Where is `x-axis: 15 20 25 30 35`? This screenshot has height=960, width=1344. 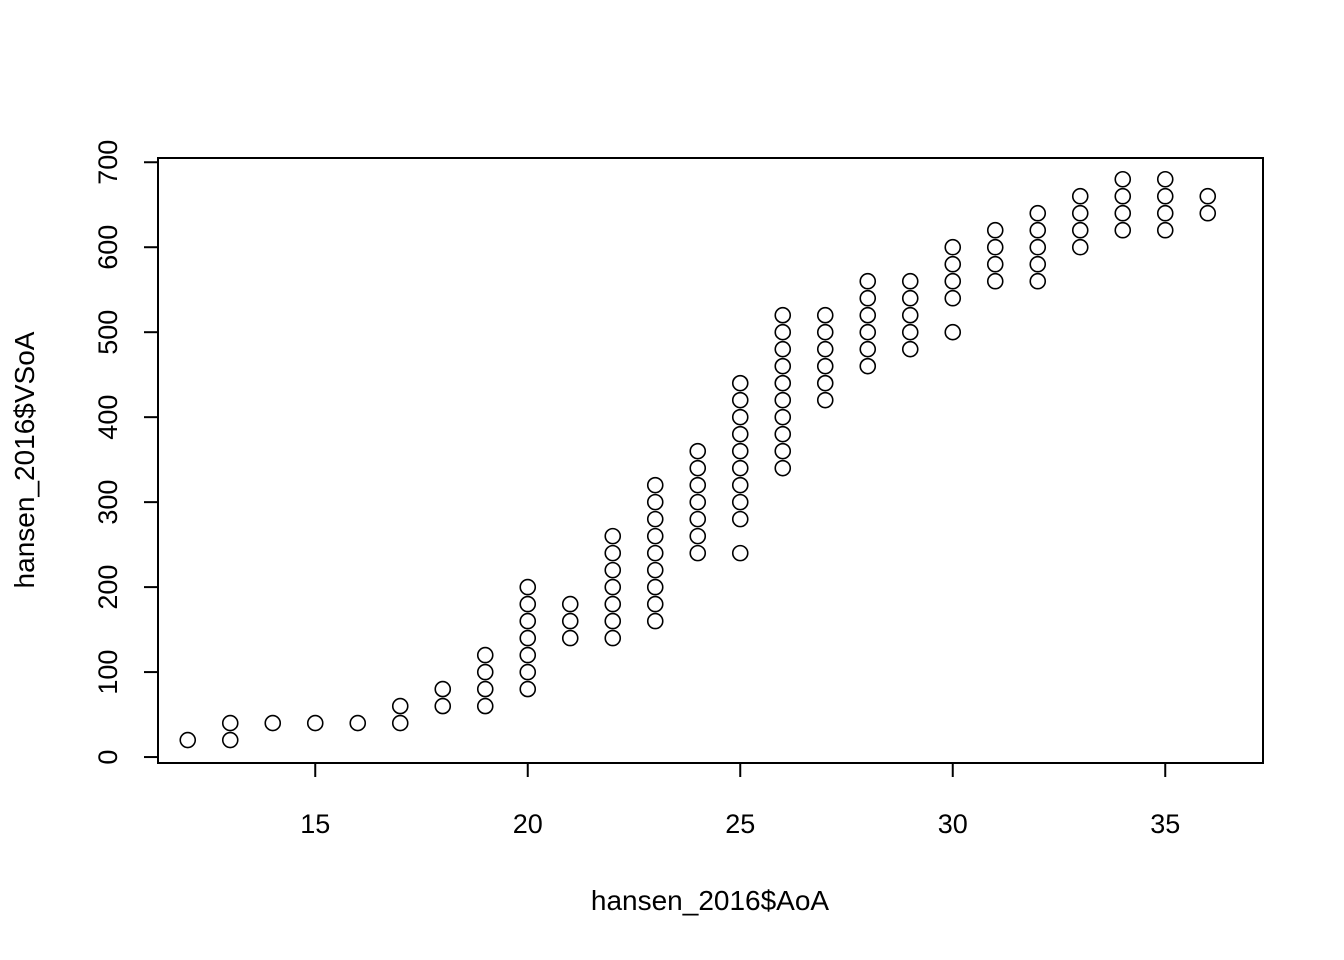 x-axis: 15 20 25 30 35 is located at coordinates (740, 801).